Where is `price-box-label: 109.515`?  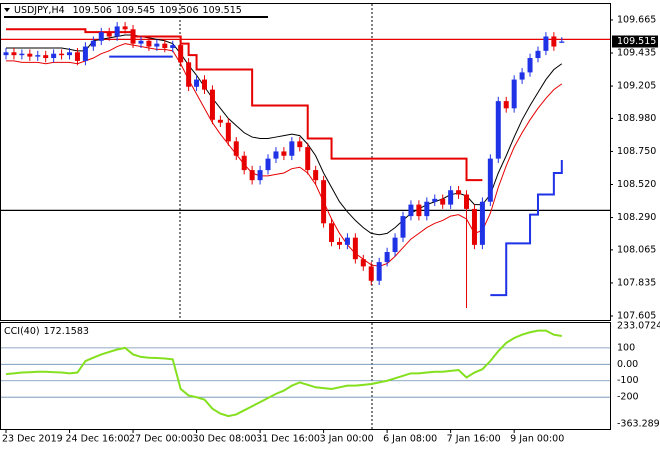 price-box-label: 109.515 is located at coordinates (636, 41).